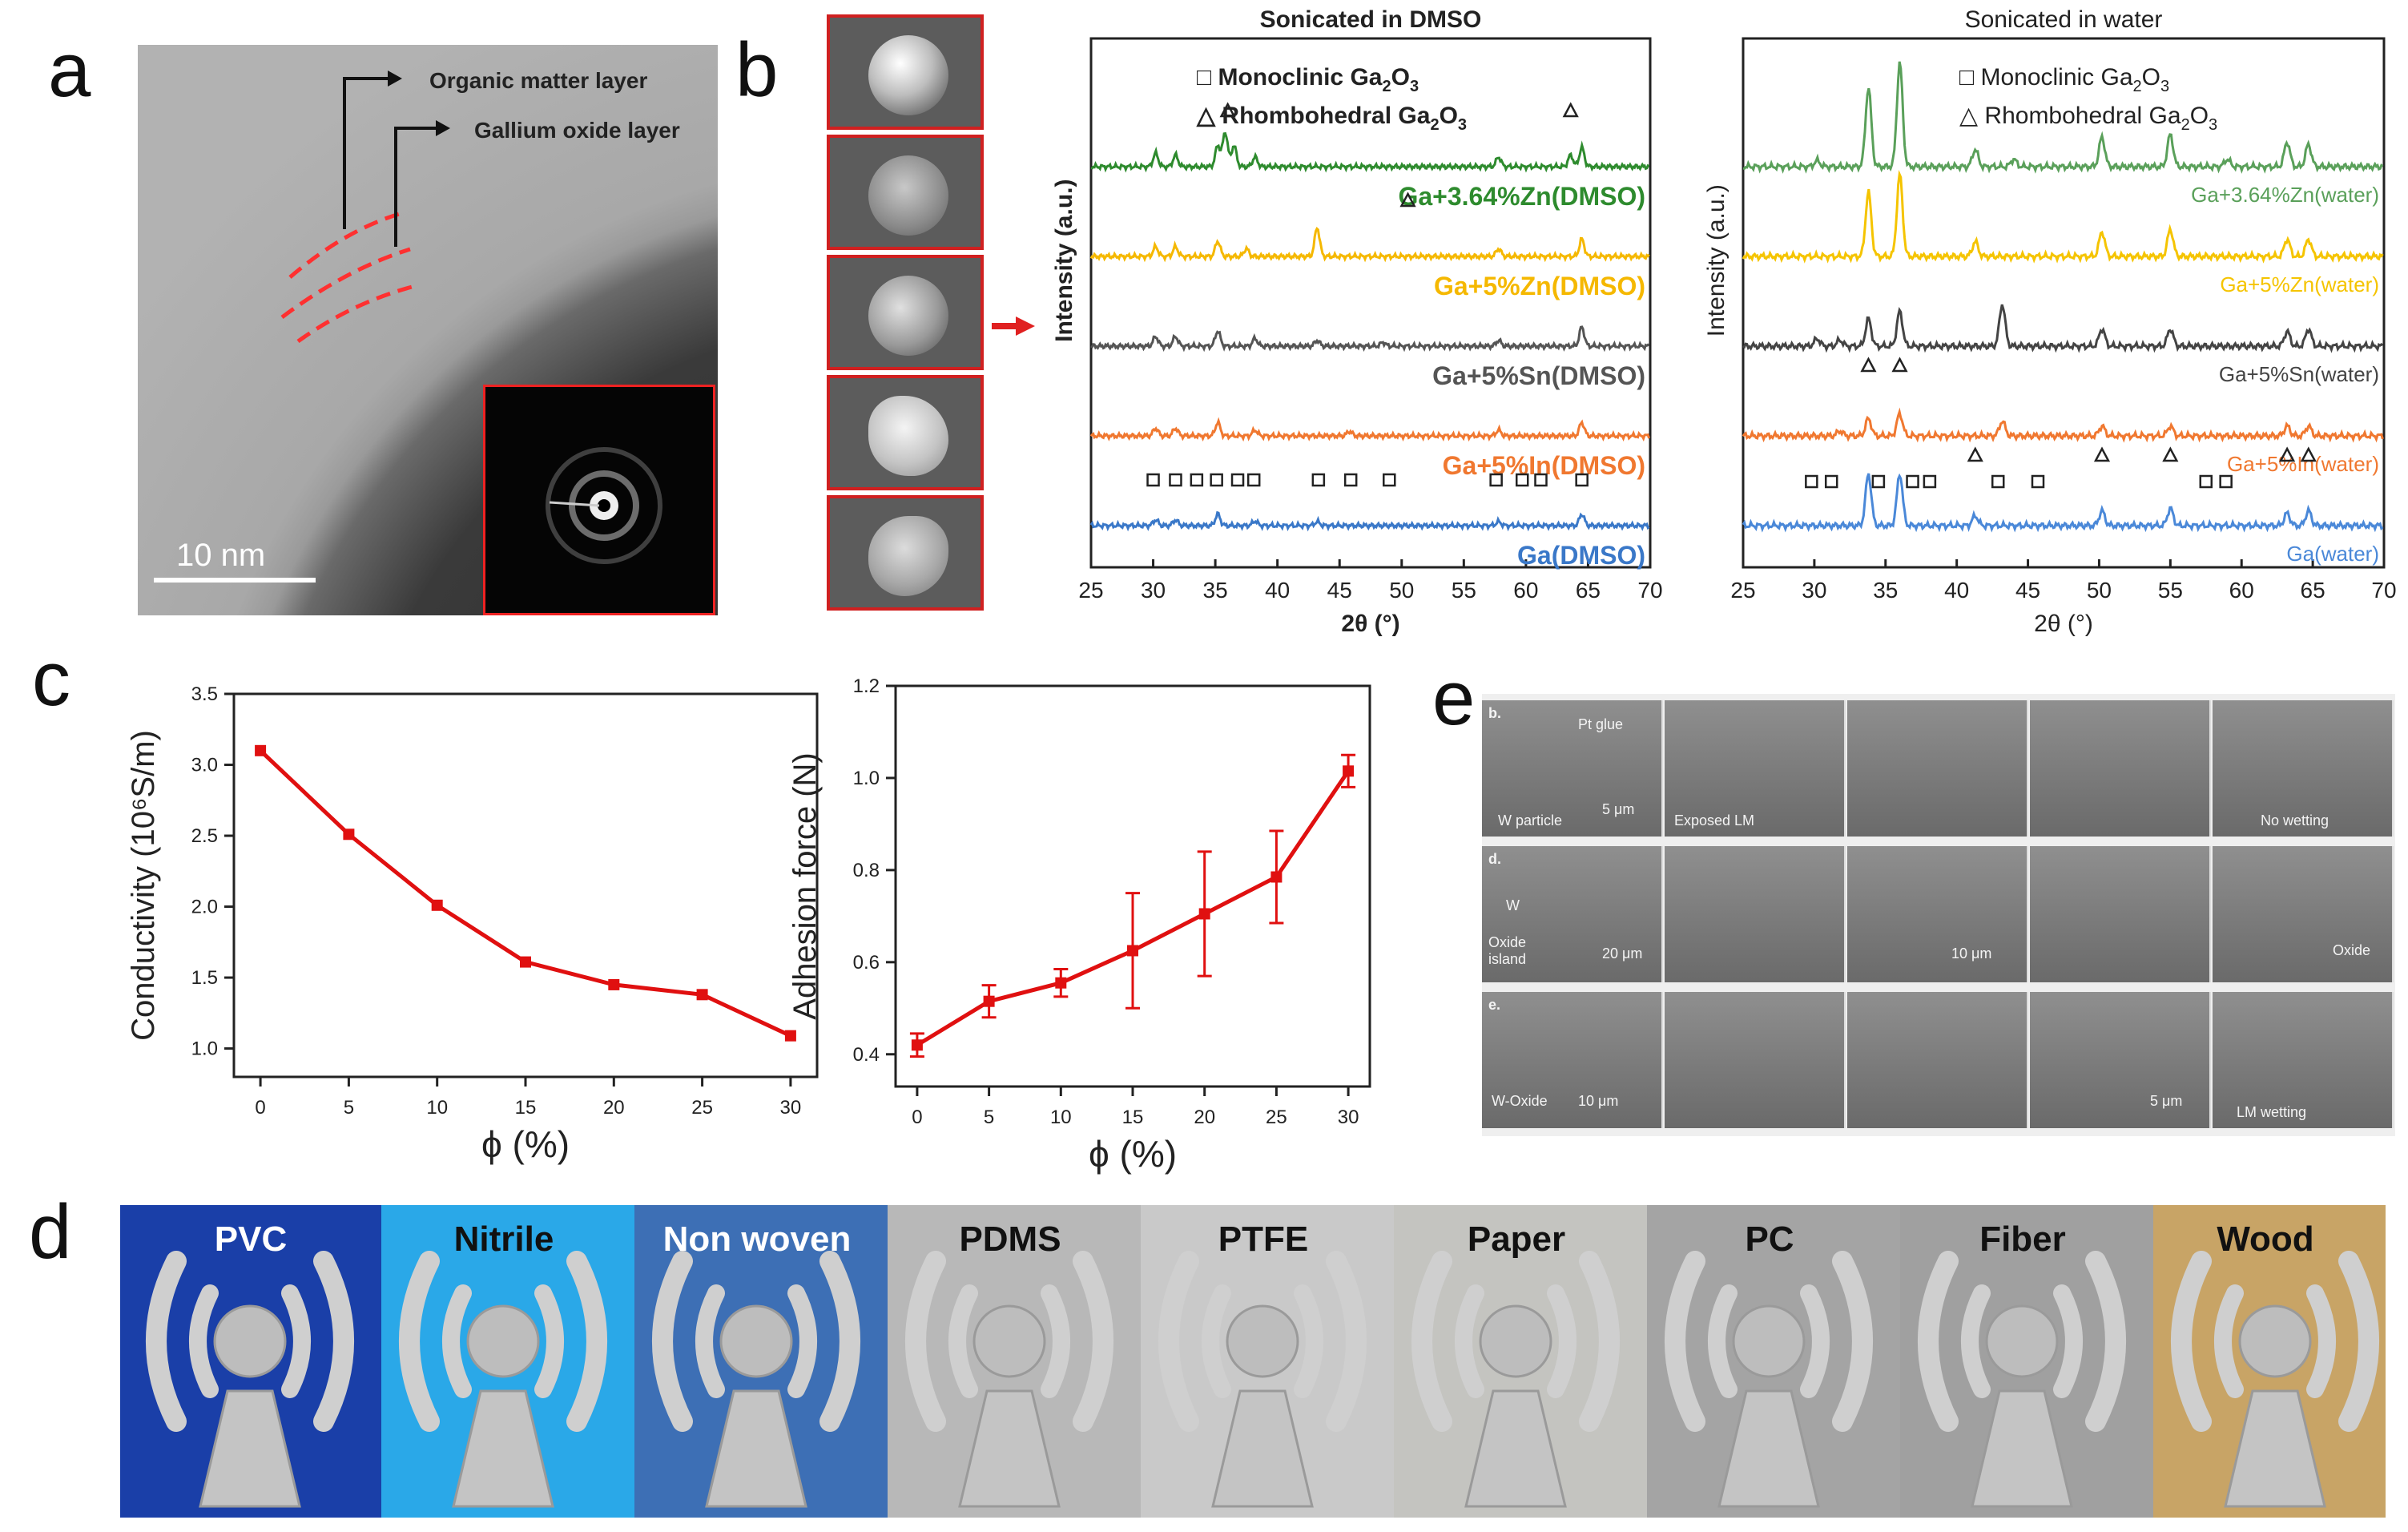 This screenshot has height=1532, width=2408. I want to click on dashed-boundary-middle, so click(345, 283).